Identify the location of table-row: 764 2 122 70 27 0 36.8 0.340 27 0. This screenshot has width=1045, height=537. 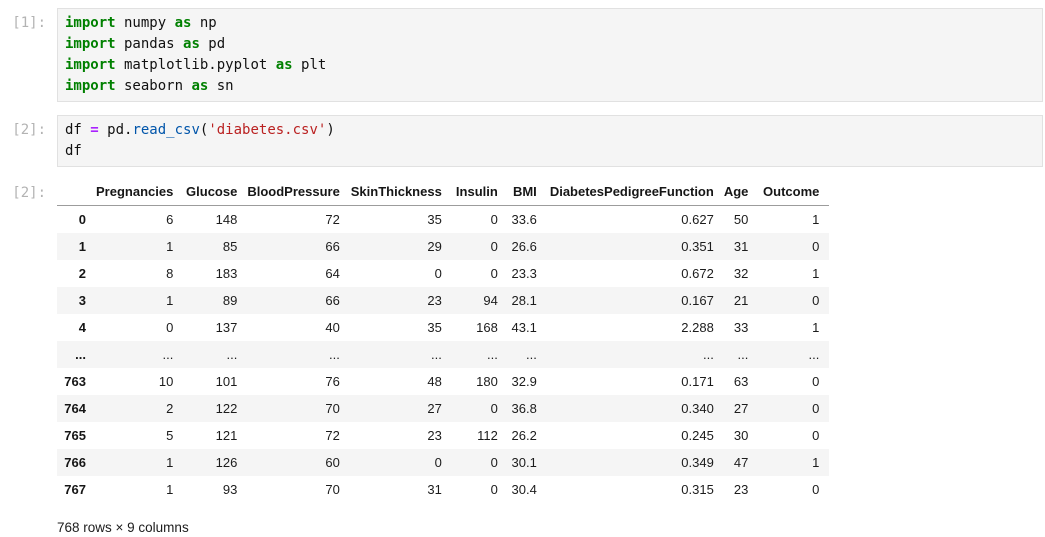
(443, 408).